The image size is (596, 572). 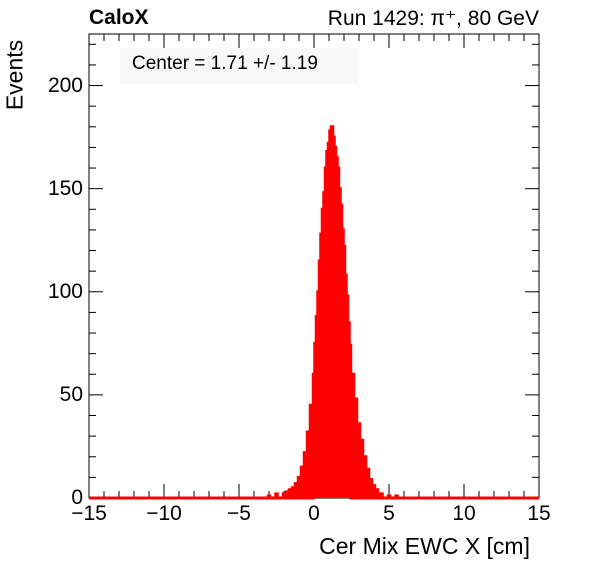 I want to click on chart-left-title: CaloX, so click(x=119, y=17).